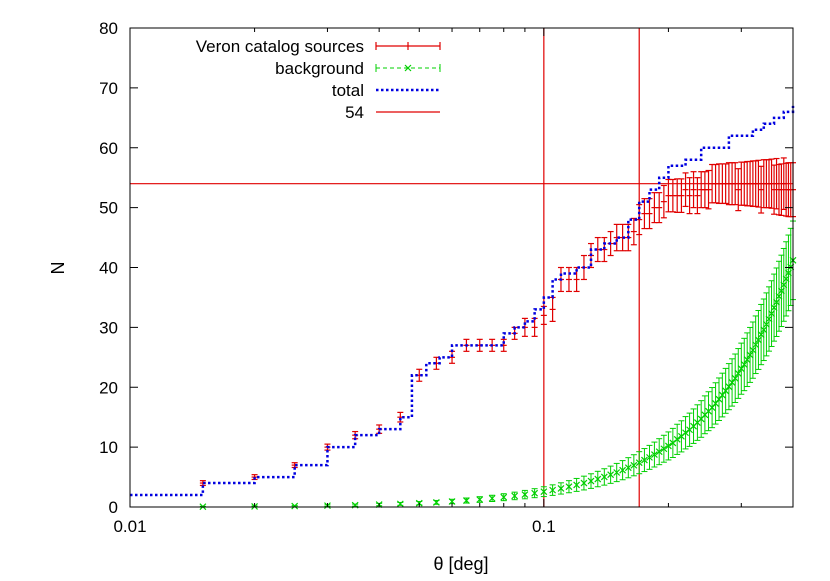  I want to click on y-axis-label: N, so click(58, 268).